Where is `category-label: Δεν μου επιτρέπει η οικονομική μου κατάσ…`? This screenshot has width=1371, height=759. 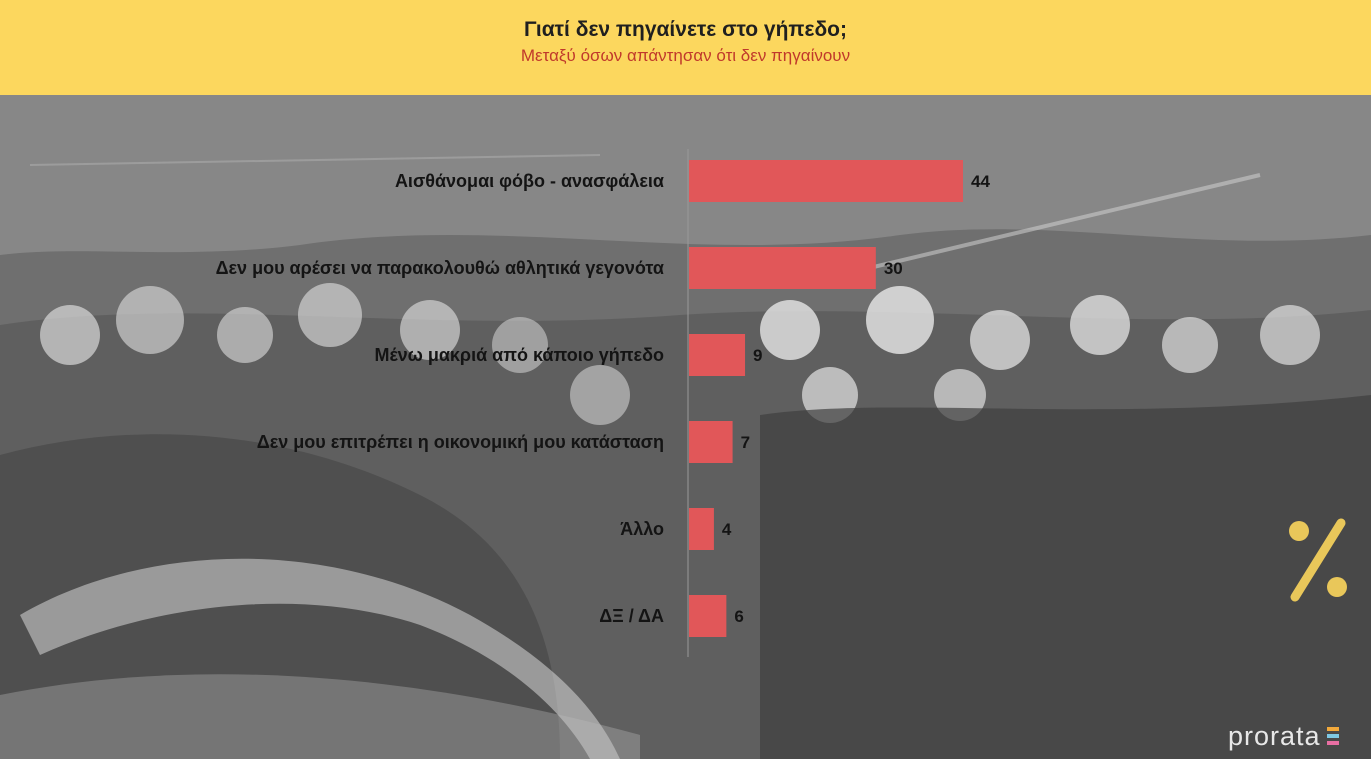 category-label: Δεν μου επιτρέπει η οικονομική μου κατάσ… is located at coordinates (460, 442).